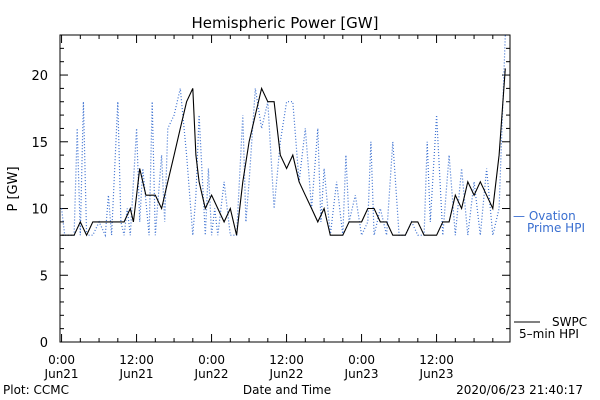 Image resolution: width=600 pixels, height=400 pixels. Describe the element at coordinates (549, 334) in the screenshot. I see `legend-swpc-label-2: 5–min HPI` at that location.